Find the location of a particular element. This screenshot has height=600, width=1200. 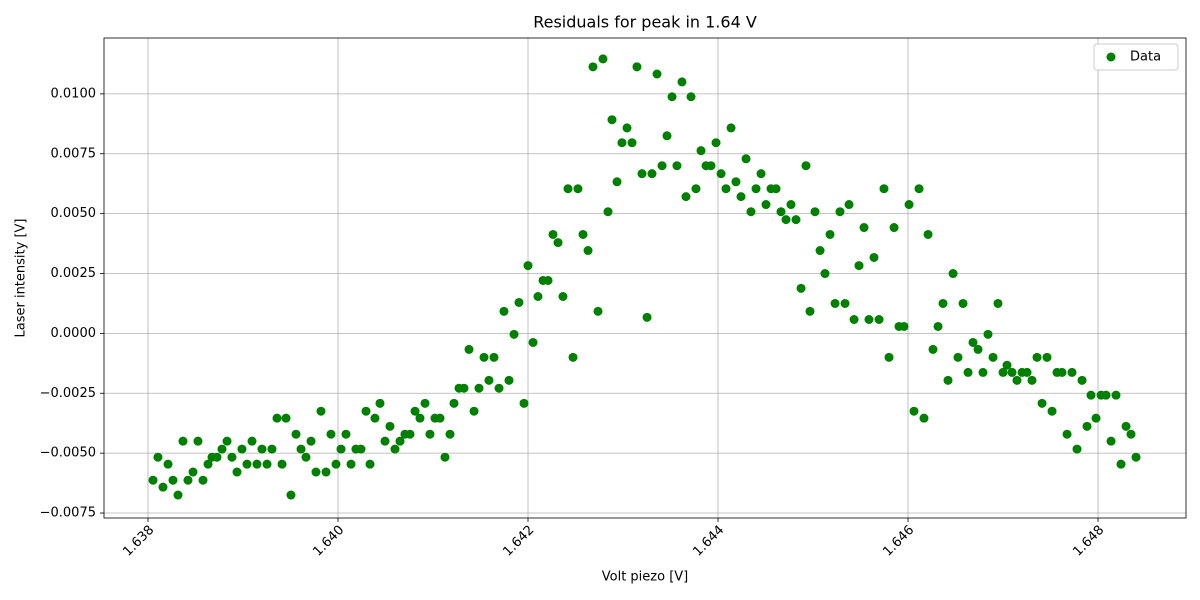

x-axis-label: Volt piezo [V] is located at coordinates (645, 577).